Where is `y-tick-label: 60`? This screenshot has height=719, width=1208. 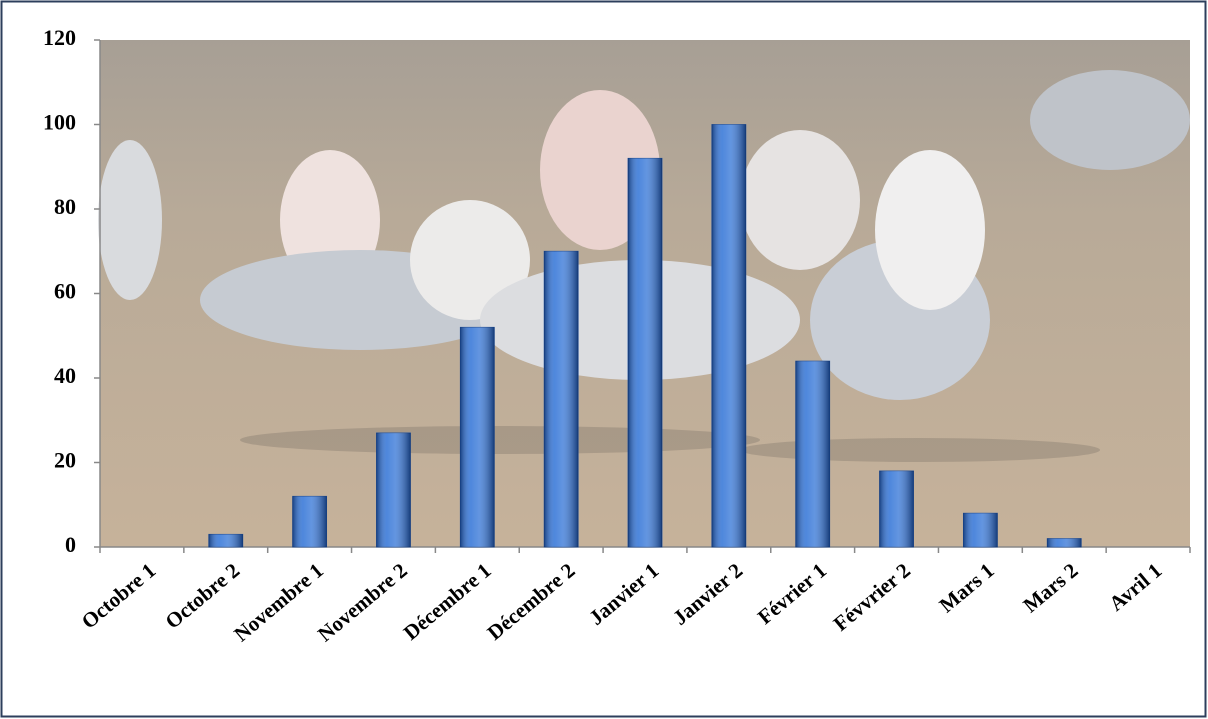
y-tick-label: 60 is located at coordinates (65, 291).